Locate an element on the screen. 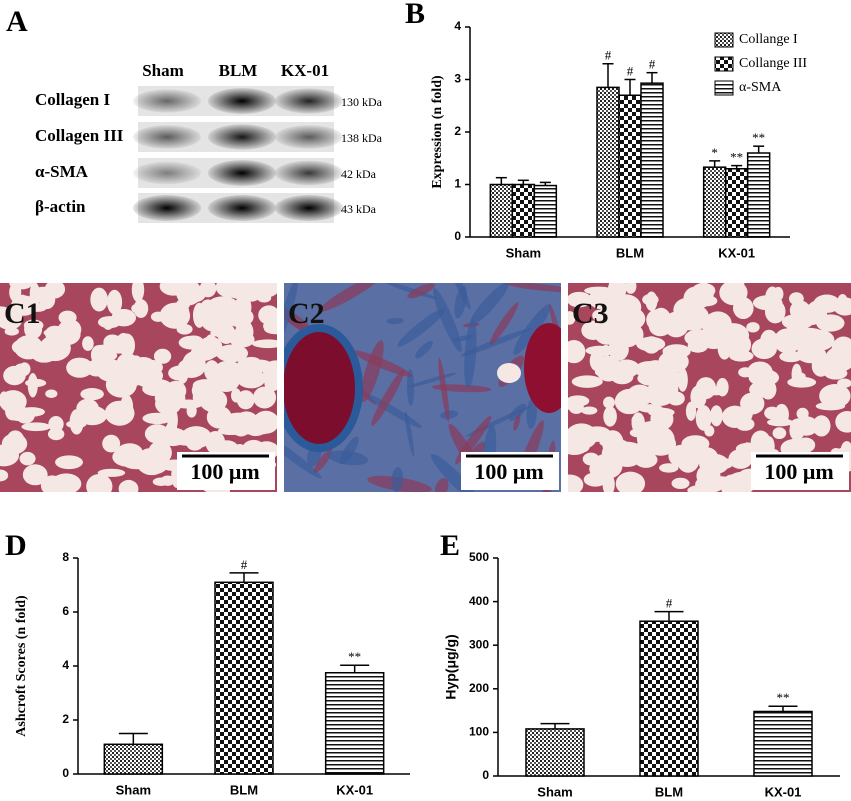 The image size is (851, 801). blot-size-label: 43 kDa is located at coordinates (359, 209).